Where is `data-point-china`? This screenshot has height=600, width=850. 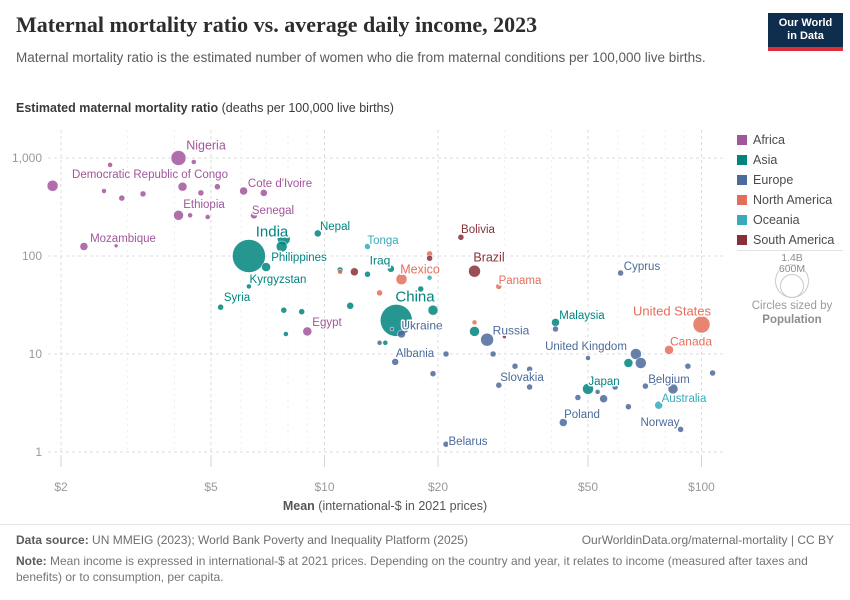 data-point-china is located at coordinates (396, 320).